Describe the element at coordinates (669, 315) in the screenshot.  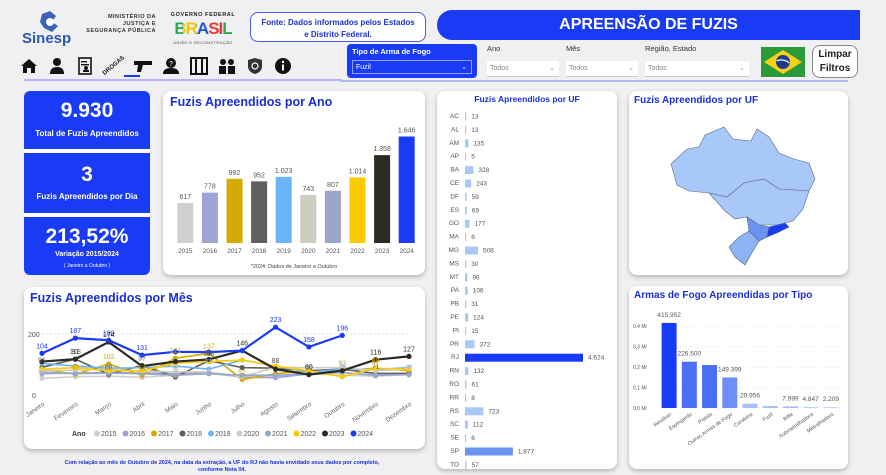
I see `bar-label: 415.952` at that location.